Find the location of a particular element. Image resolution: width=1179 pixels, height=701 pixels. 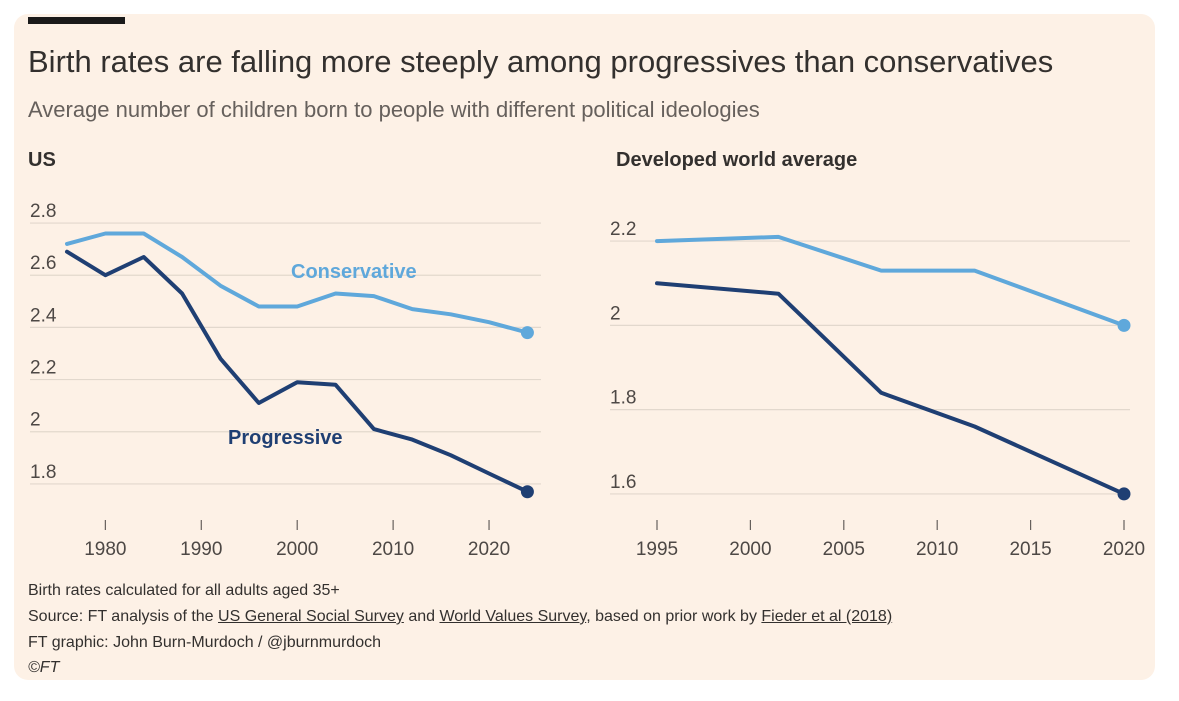

x-tick-label: 1990 is located at coordinates (201, 549).